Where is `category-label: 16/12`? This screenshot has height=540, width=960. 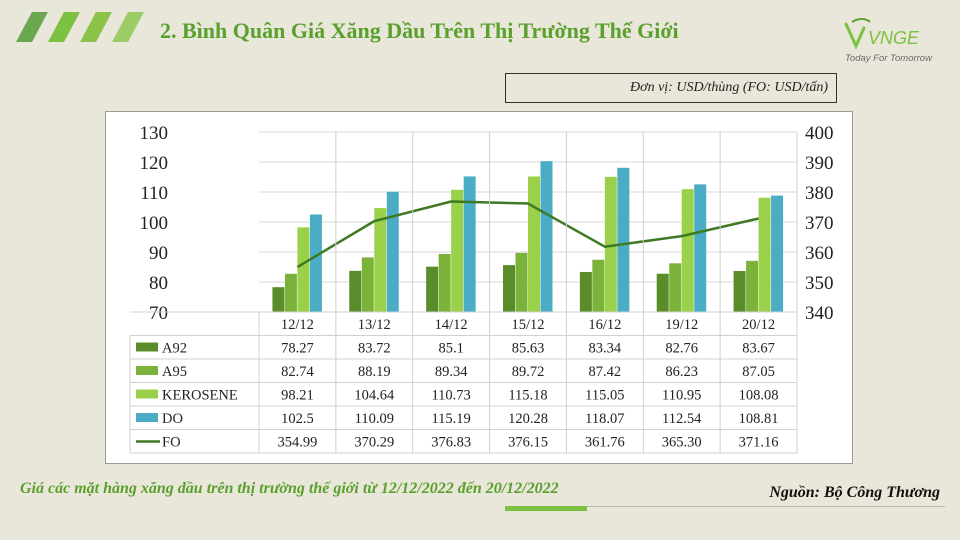
category-label: 16/12 is located at coordinates (604, 325).